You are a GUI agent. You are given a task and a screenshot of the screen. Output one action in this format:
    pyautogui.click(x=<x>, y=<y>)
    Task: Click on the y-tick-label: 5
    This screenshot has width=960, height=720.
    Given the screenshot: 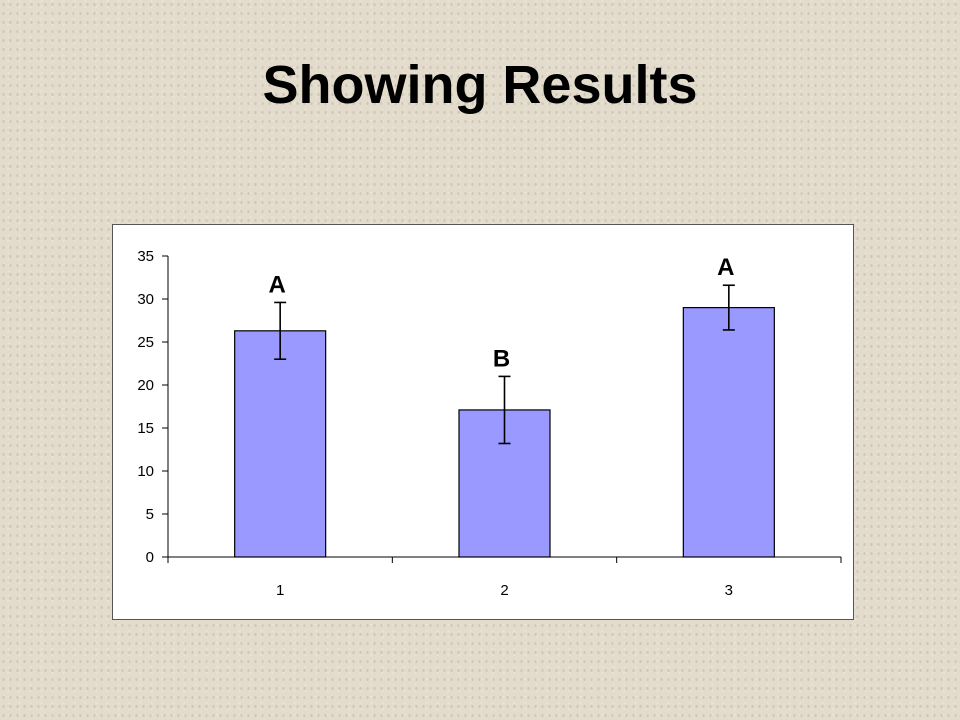 What is the action you would take?
    pyautogui.click(x=150, y=514)
    